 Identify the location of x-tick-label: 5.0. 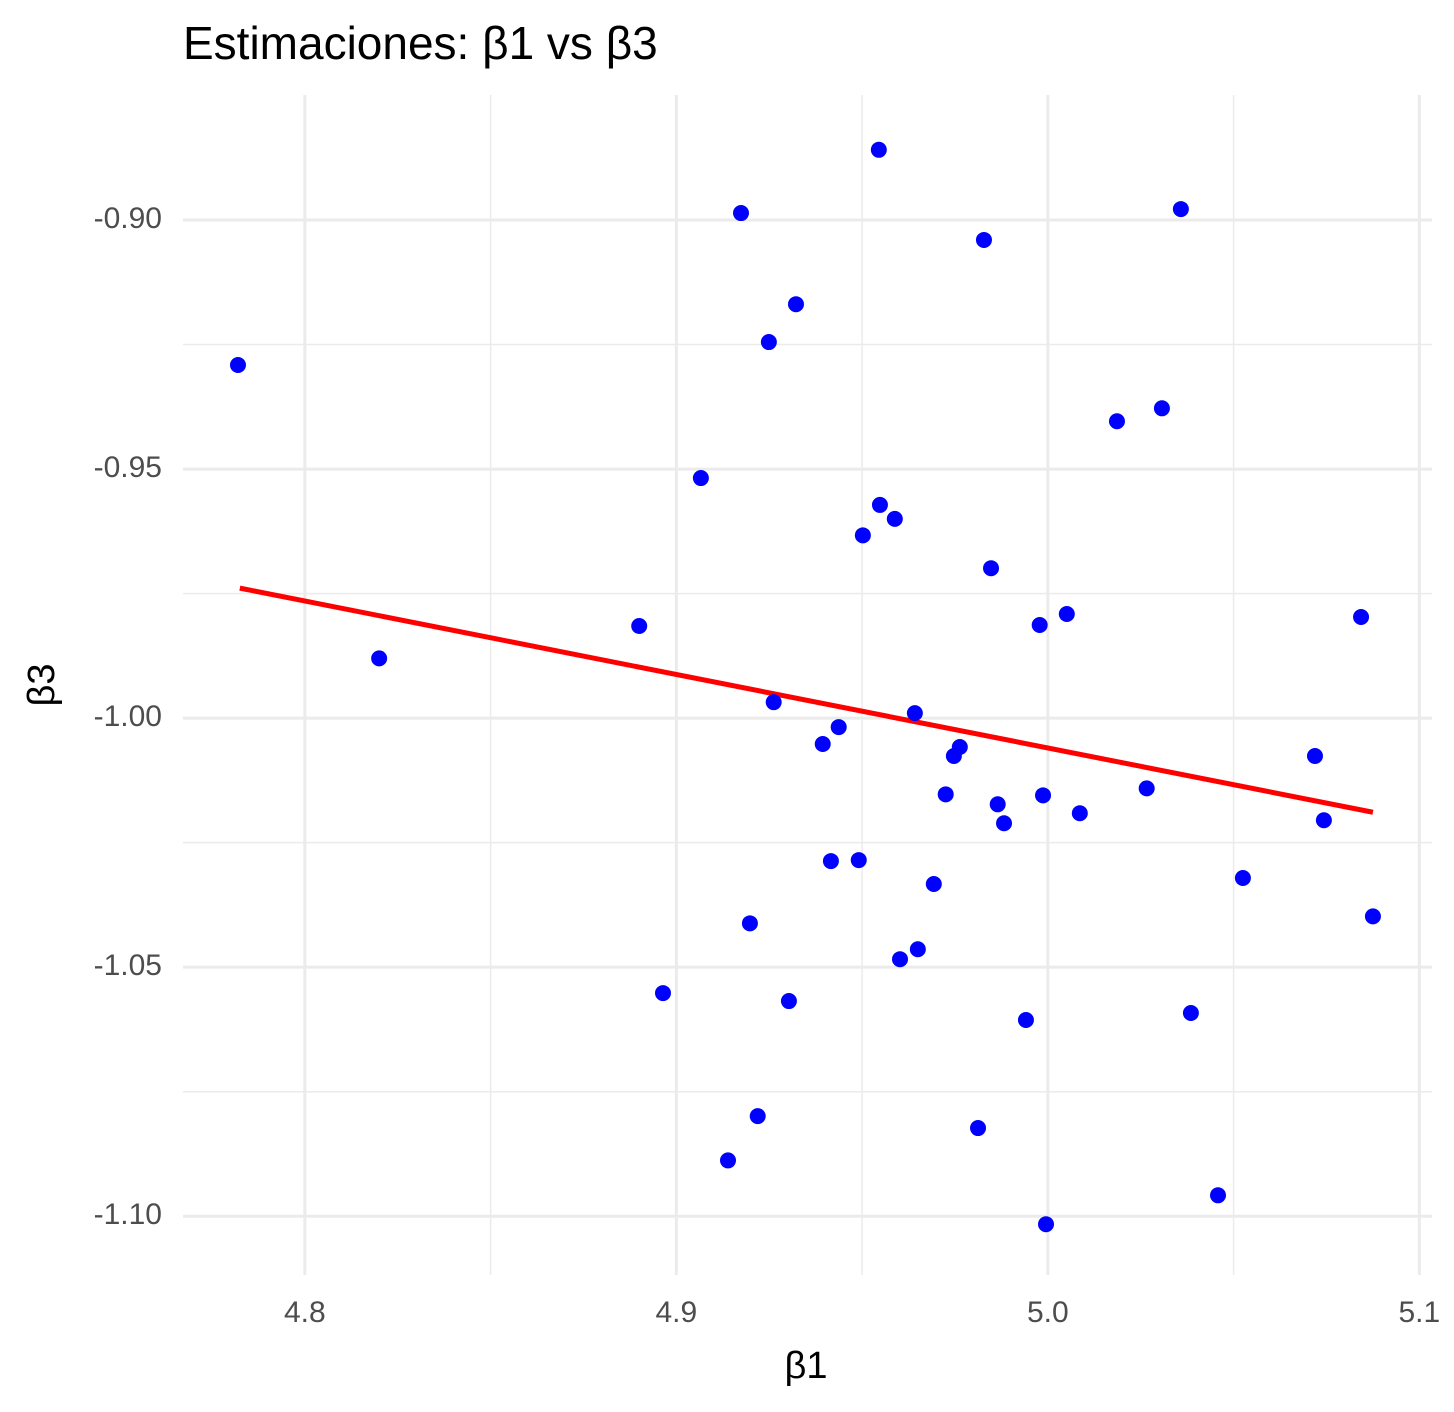
(1048, 1312).